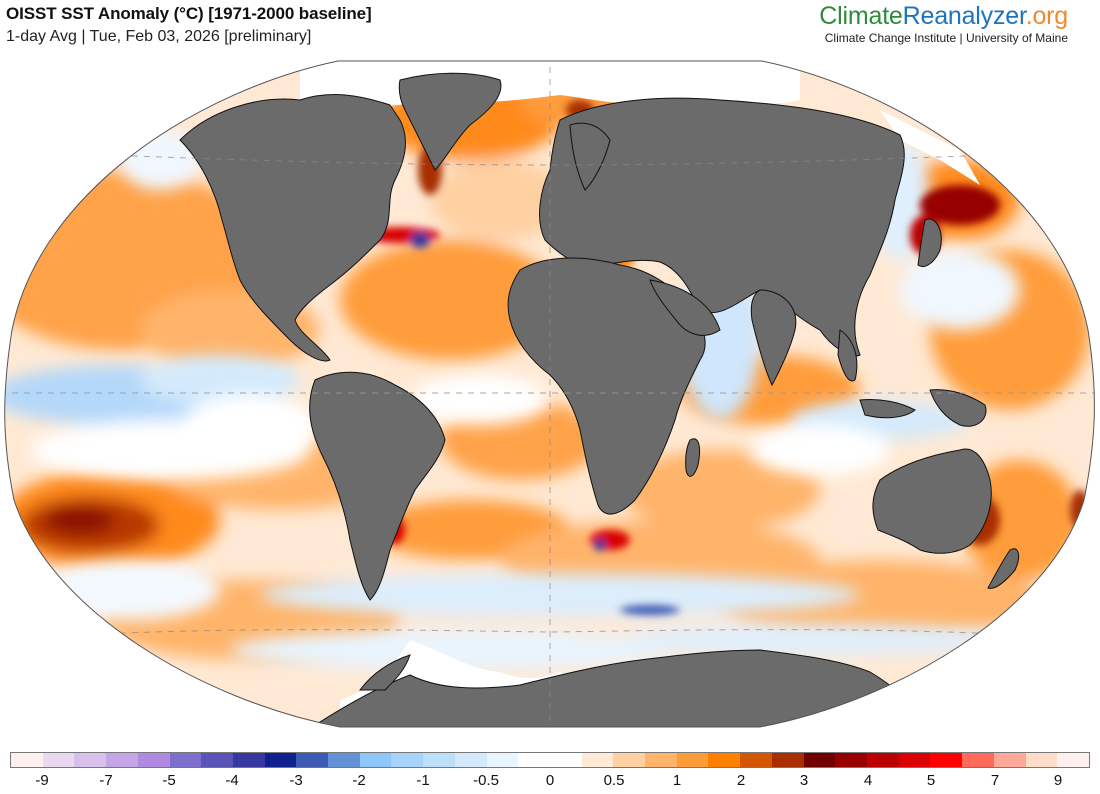  Describe the element at coordinates (423, 780) in the screenshot. I see `colorbar-tick-label: -1` at that location.